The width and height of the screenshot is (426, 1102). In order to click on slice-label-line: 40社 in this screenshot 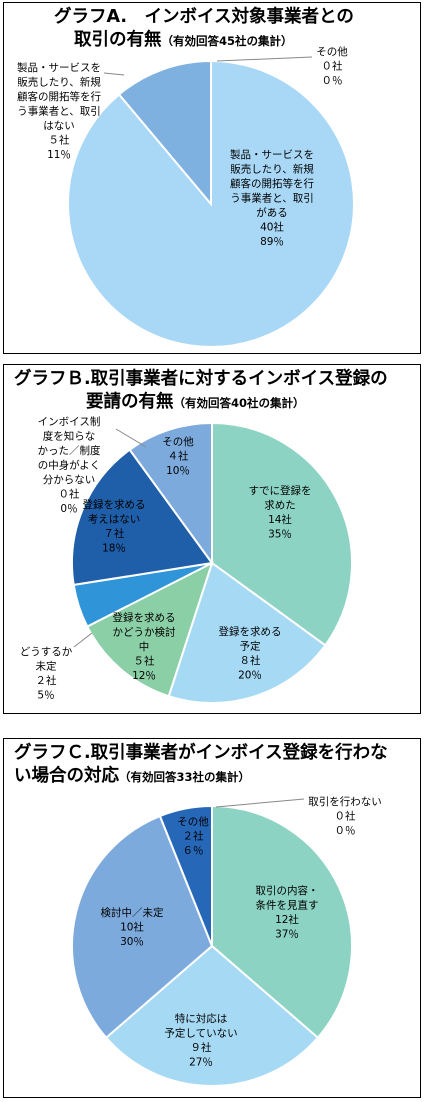, I will do `click(272, 227)`.